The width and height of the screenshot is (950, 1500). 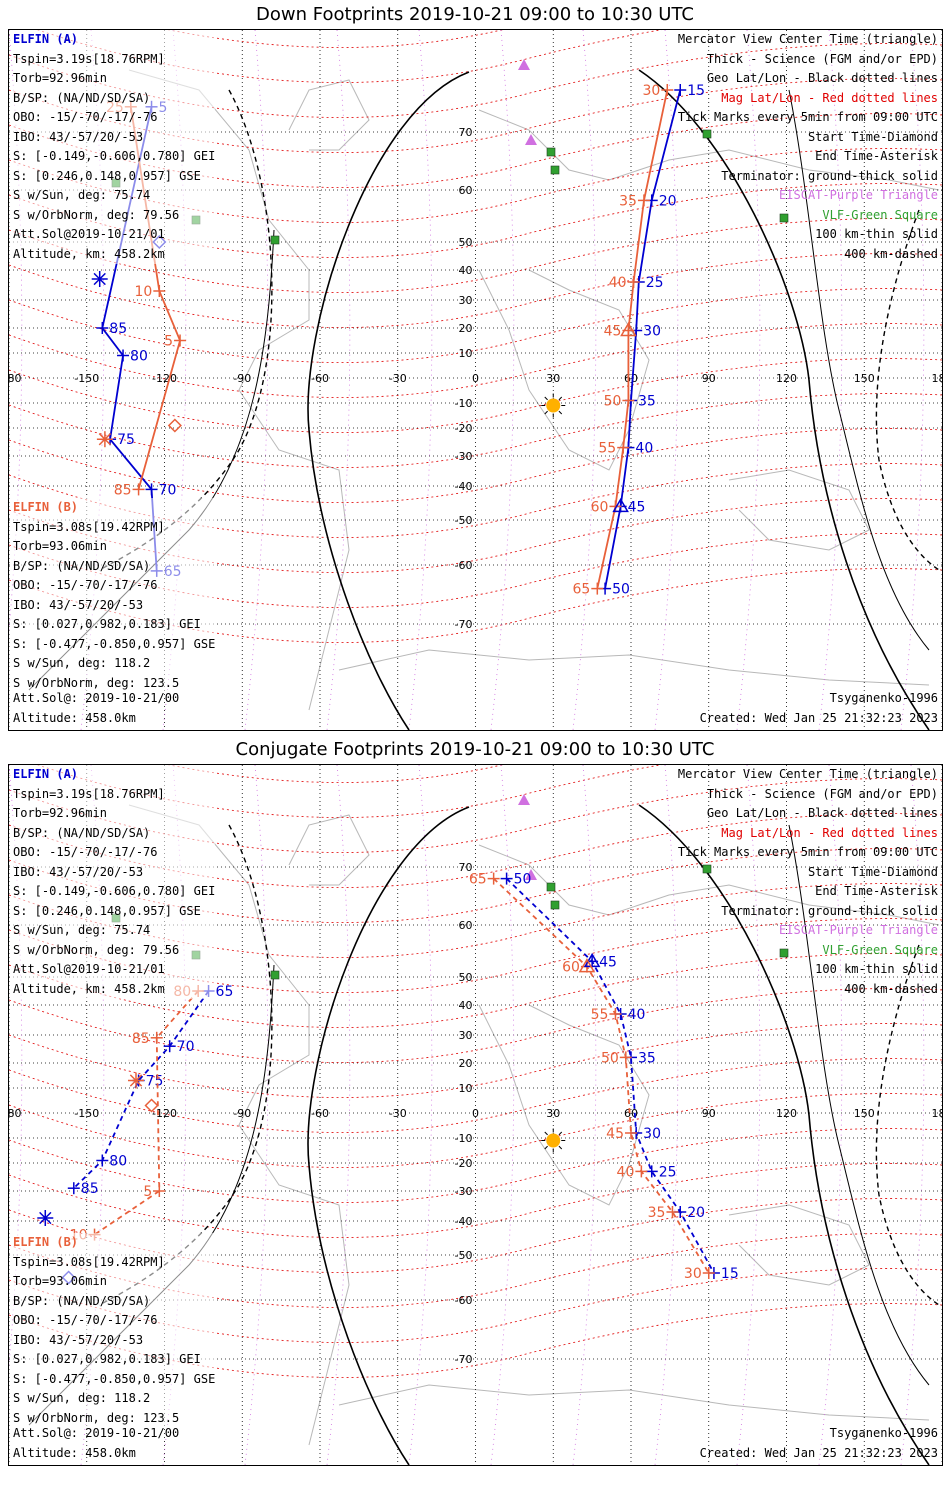 I want to click on elfin-b-track-east, so click(x=601, y=1075).